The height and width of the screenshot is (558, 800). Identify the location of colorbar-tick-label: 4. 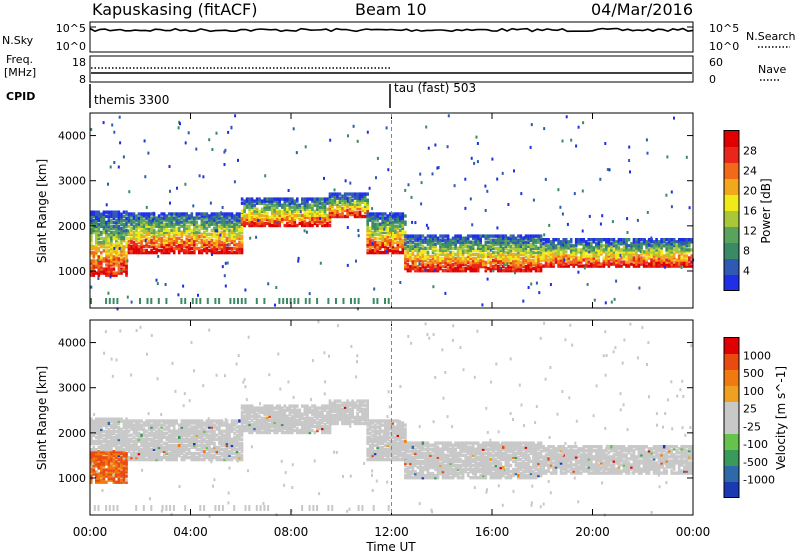
(746, 271).